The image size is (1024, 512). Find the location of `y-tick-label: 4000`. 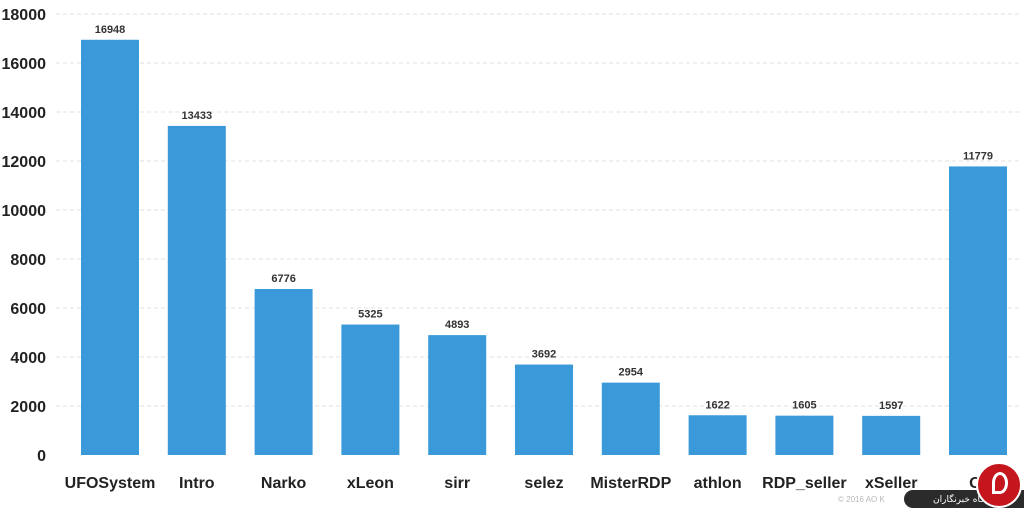

y-tick-label: 4000 is located at coordinates (28, 358).